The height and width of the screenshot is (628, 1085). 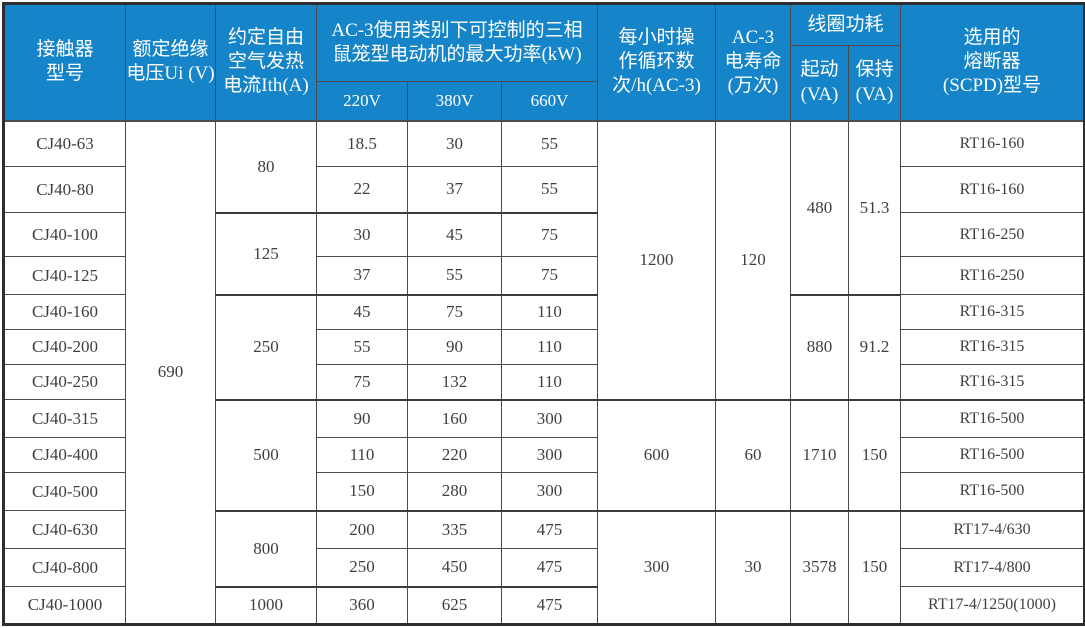 I want to click on cell-model: CJ40-800, so click(x=64, y=567).